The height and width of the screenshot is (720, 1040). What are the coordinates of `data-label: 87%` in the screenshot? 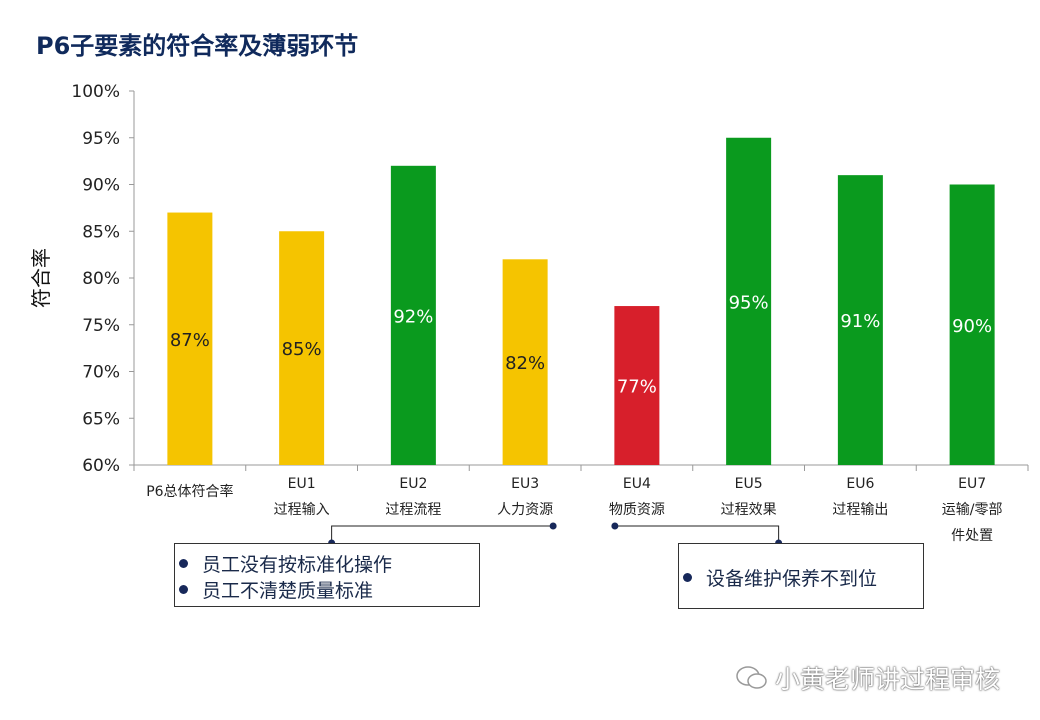 It's located at (190, 340).